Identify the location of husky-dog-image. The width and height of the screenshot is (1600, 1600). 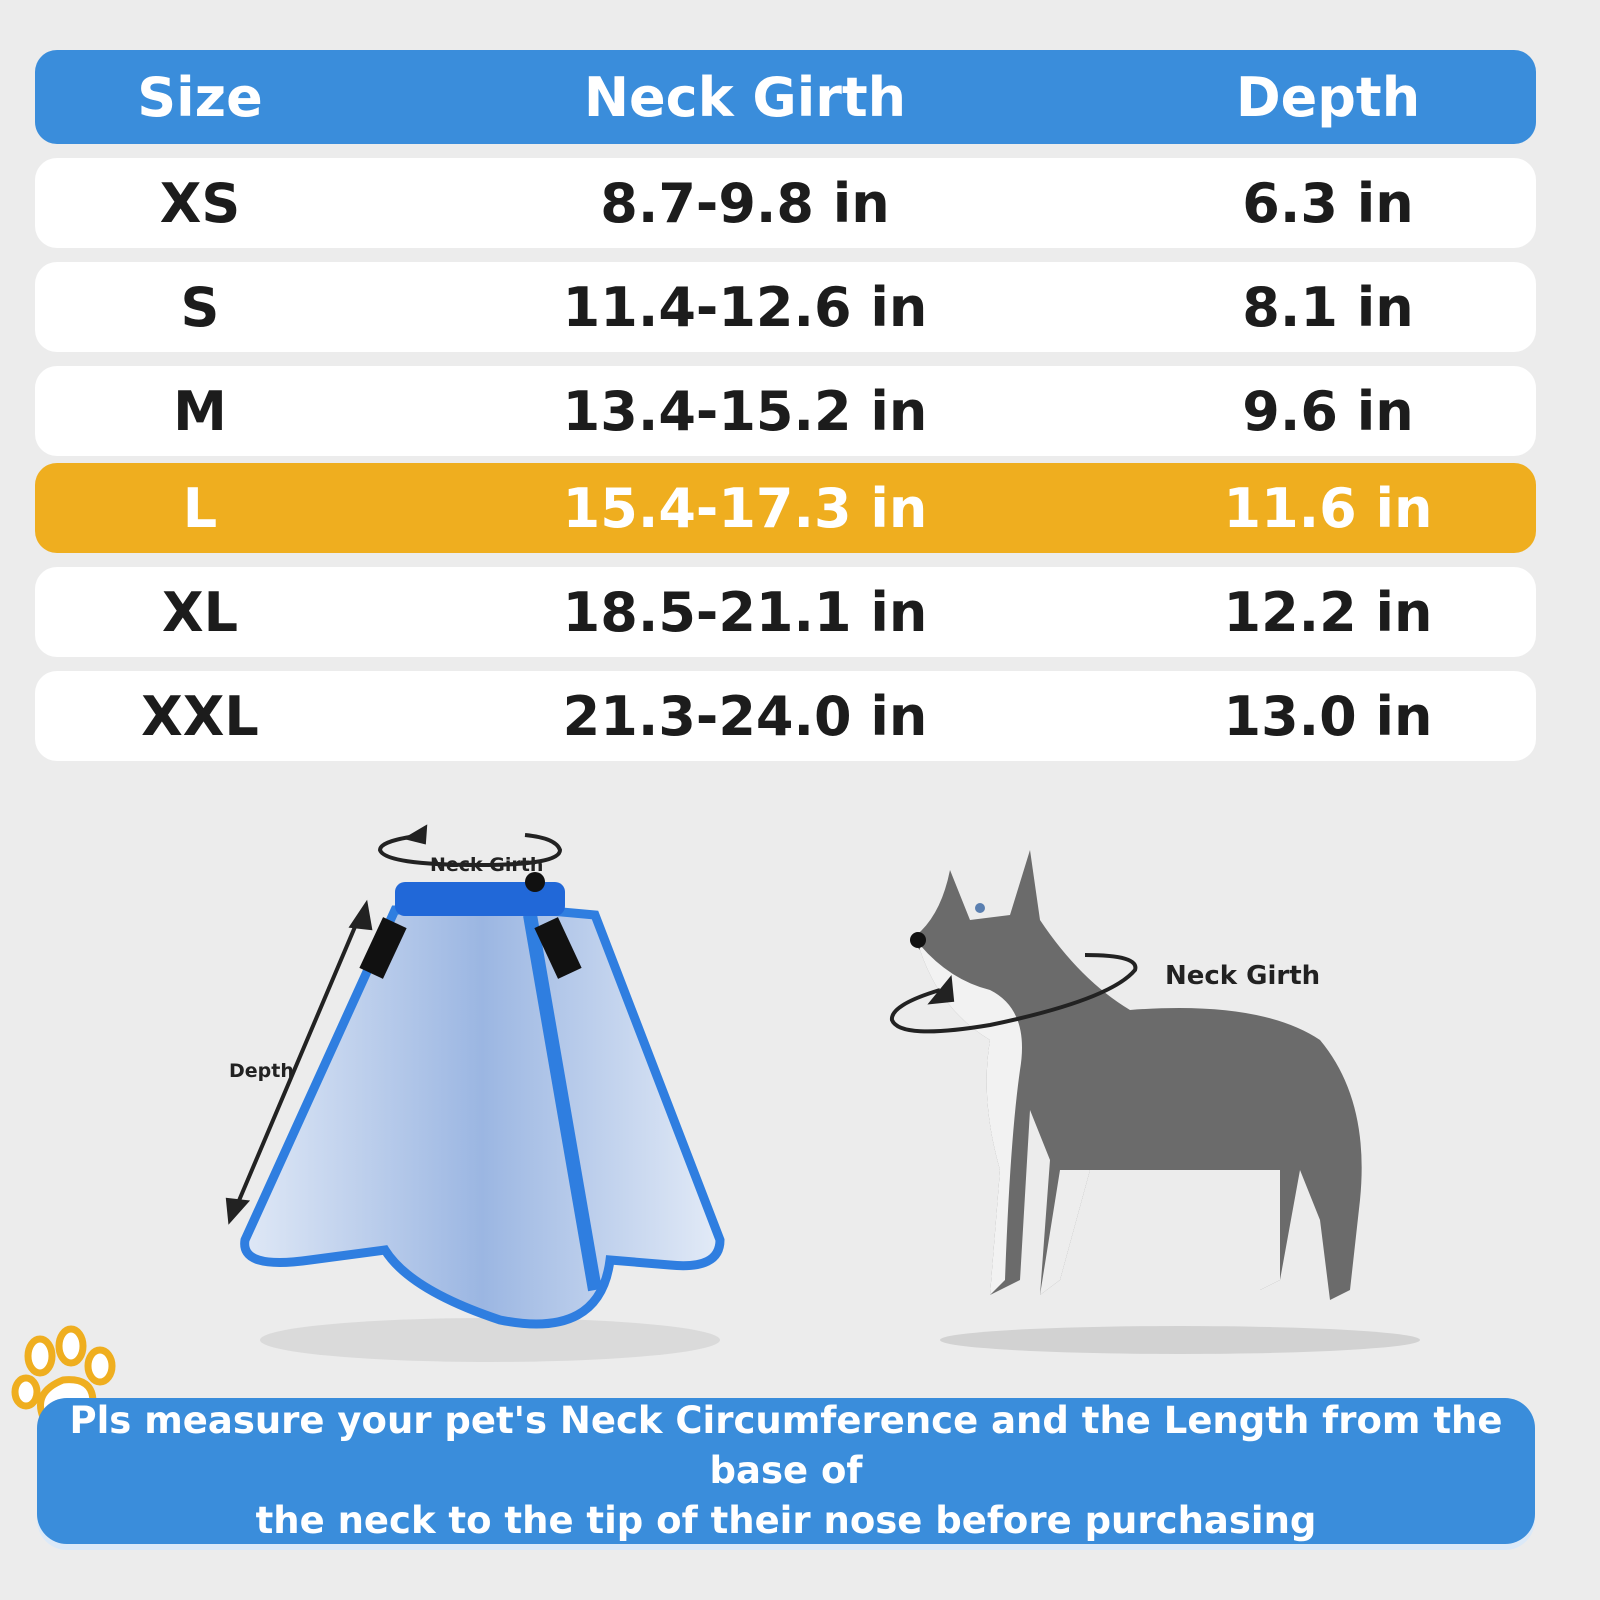
(1155, 1102).